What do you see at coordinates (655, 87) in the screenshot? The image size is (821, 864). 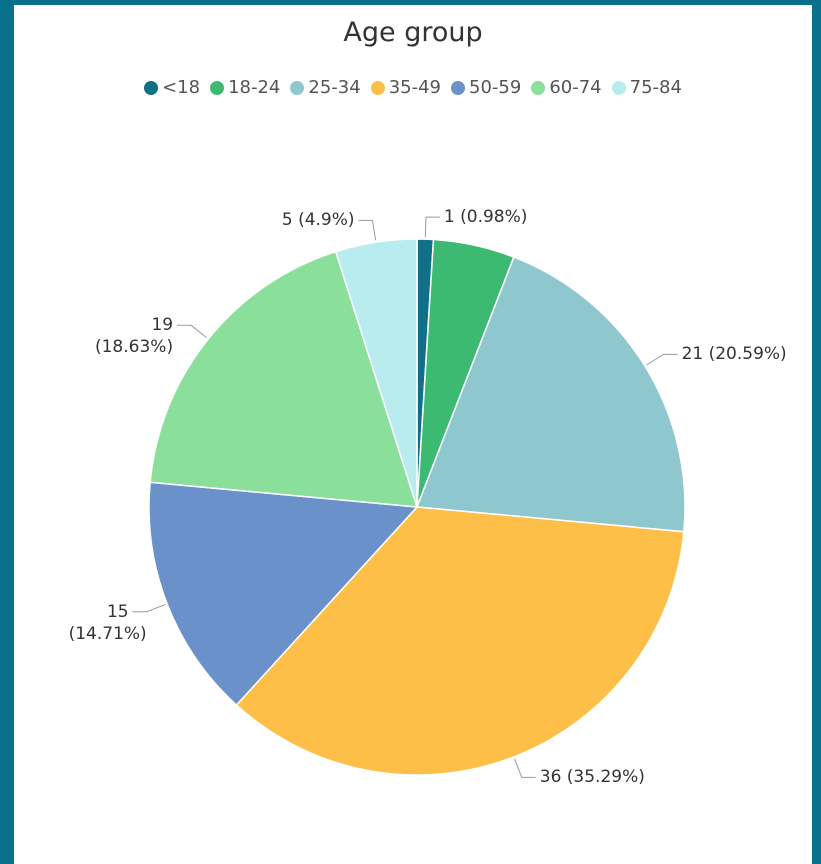 I see `legend-label: 75-84` at bounding box center [655, 87].